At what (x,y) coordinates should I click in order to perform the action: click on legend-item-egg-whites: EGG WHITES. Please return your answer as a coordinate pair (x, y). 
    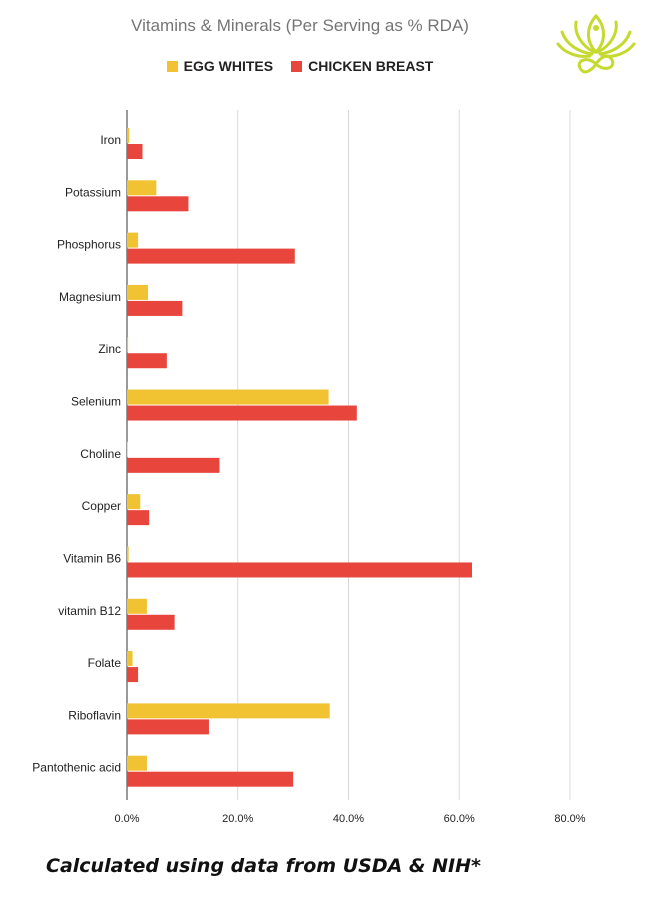
    Looking at the image, I should click on (220, 66).